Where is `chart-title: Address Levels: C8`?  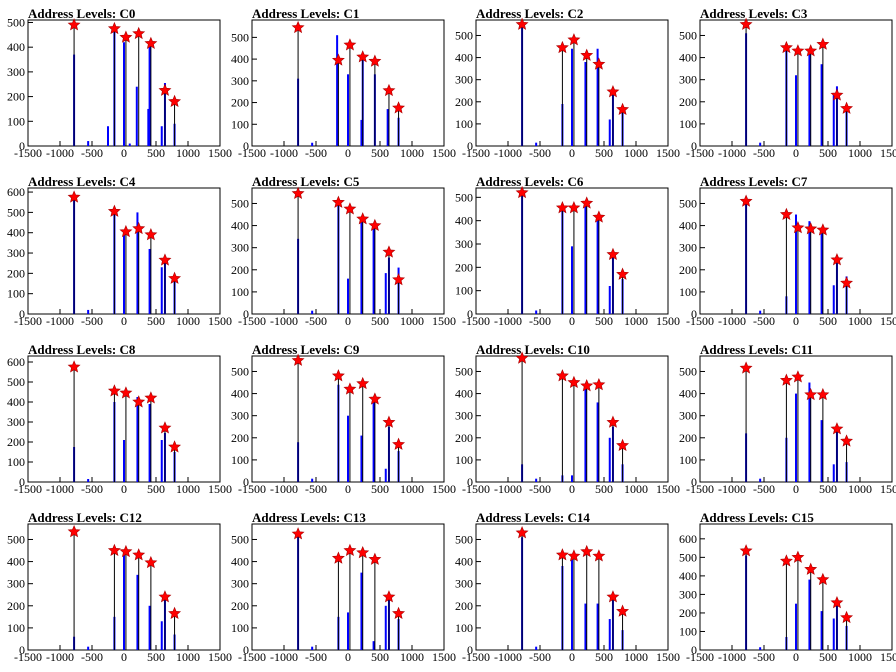 chart-title: Address Levels: C8 is located at coordinates (82, 349).